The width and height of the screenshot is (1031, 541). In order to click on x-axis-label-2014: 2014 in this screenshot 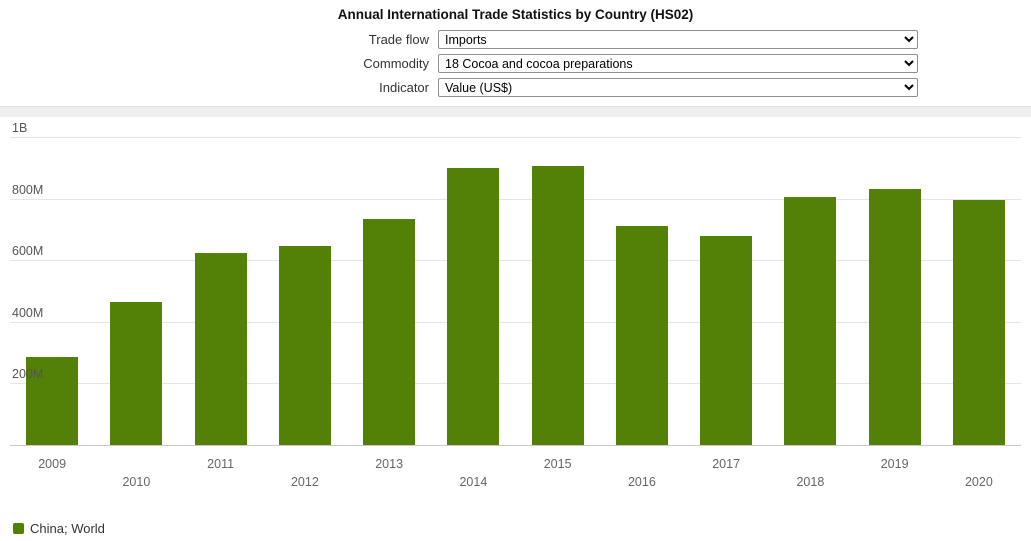, I will do `click(473, 482)`.